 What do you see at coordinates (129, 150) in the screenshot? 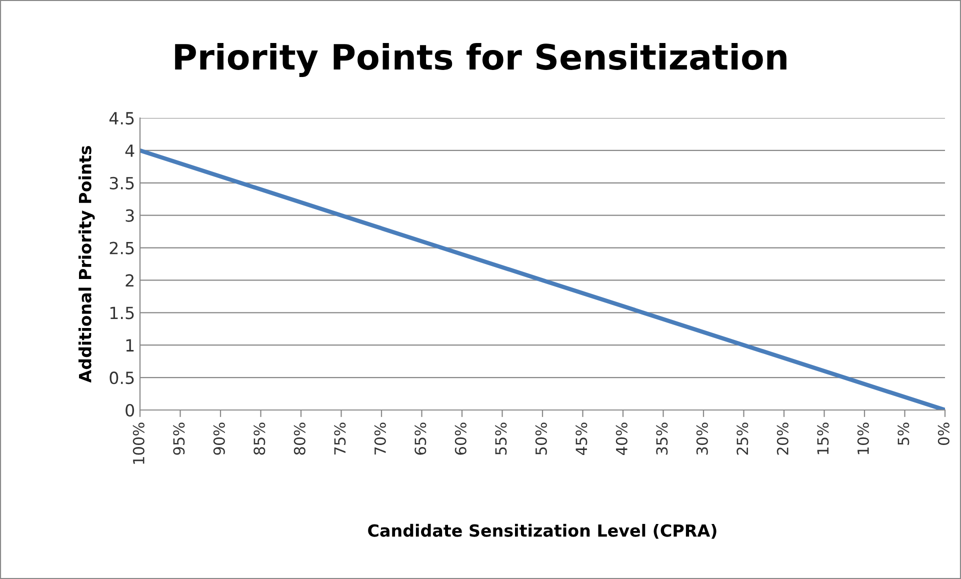
I see `y-tick-label: 4` at bounding box center [129, 150].